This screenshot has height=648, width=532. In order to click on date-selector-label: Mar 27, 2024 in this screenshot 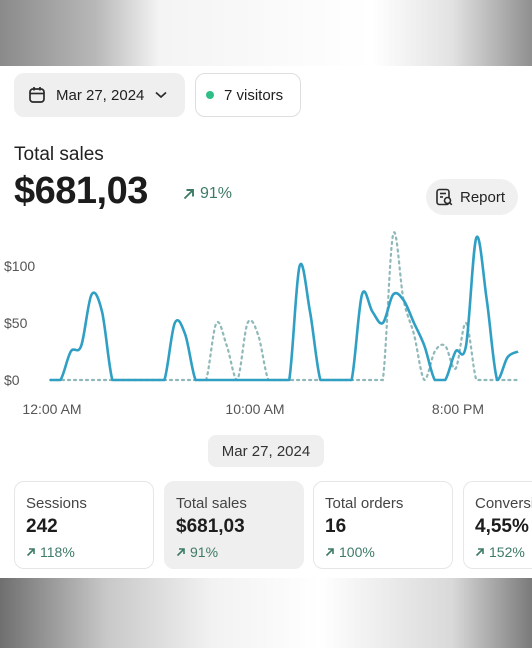, I will do `click(100, 95)`.